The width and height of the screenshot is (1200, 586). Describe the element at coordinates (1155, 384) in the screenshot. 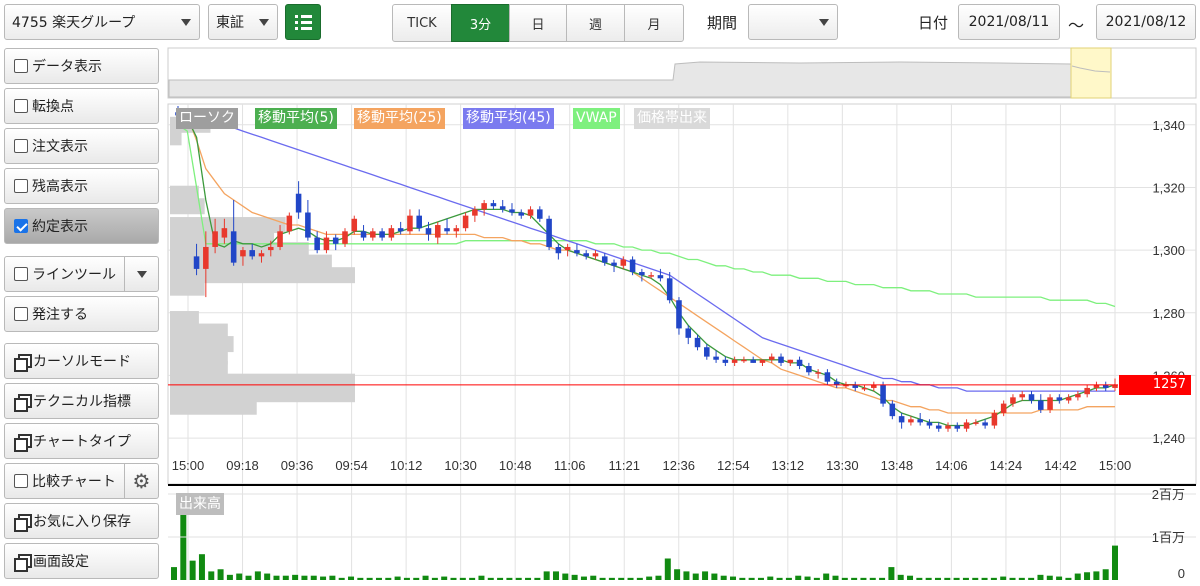

I see `current-price-tag: 1257` at that location.